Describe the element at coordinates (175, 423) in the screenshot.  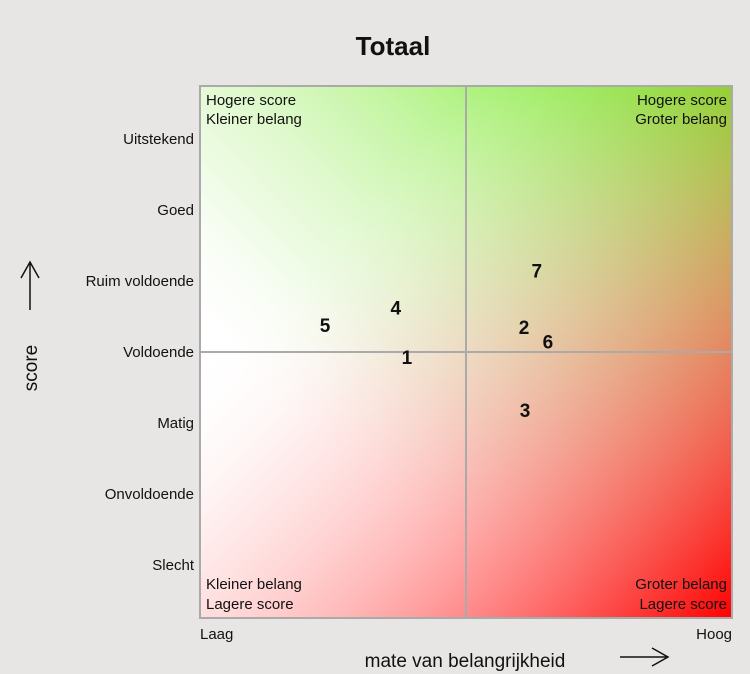
I see `y-tick-label: Matig` at that location.